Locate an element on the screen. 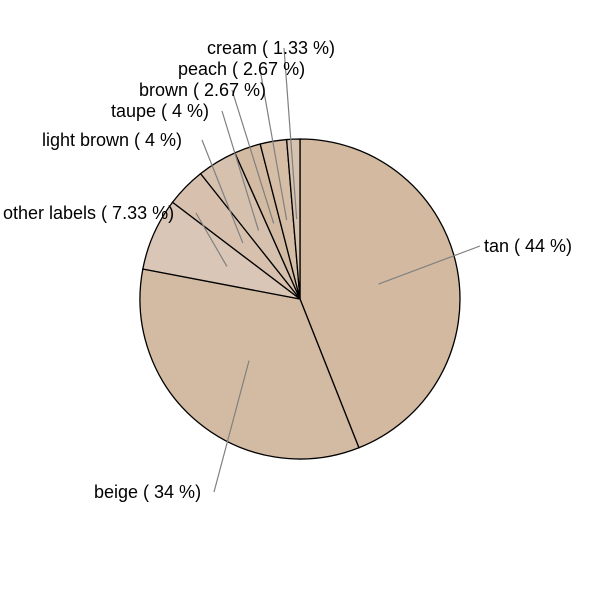 This screenshot has height=600, width=600. pie-slice-beige is located at coordinates (249, 364).